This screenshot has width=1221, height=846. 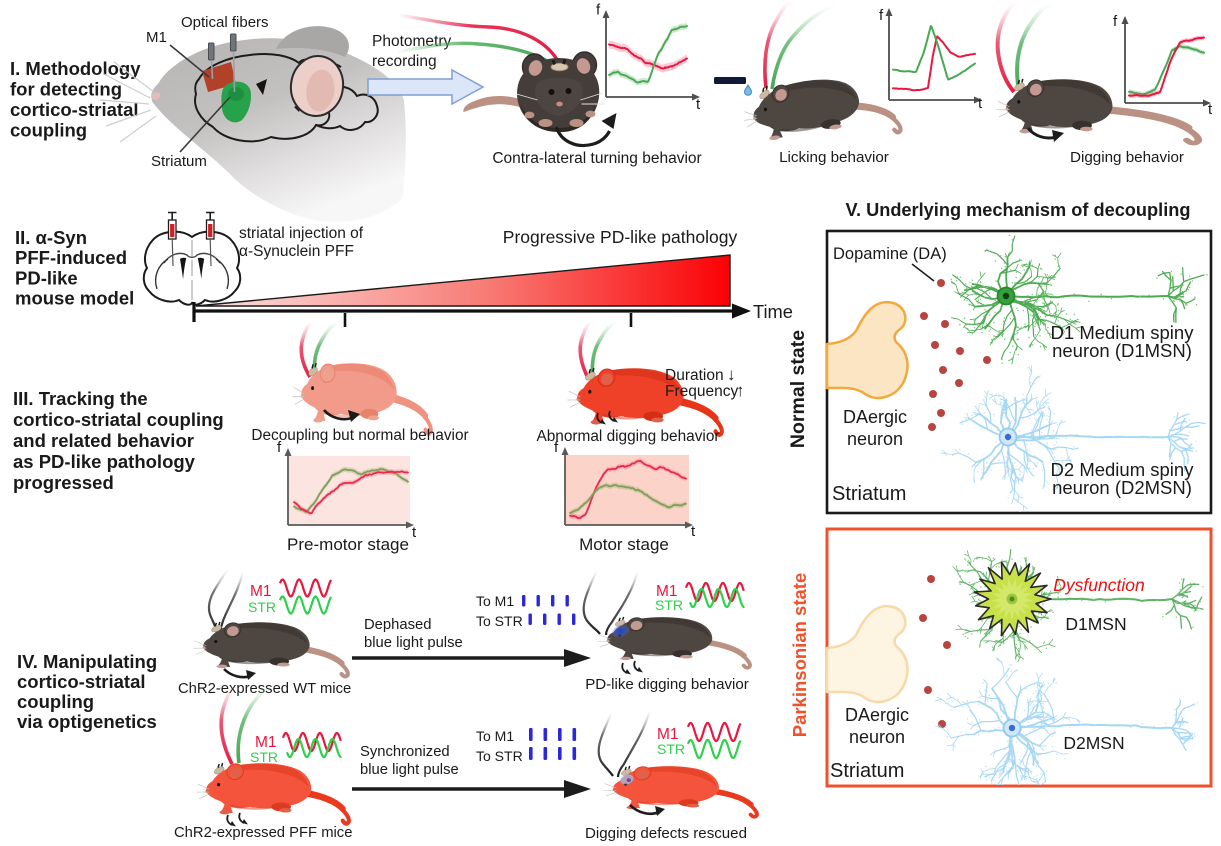 What do you see at coordinates (798, 389) in the screenshot?
I see `svg-text: Normal state` at bounding box center [798, 389].